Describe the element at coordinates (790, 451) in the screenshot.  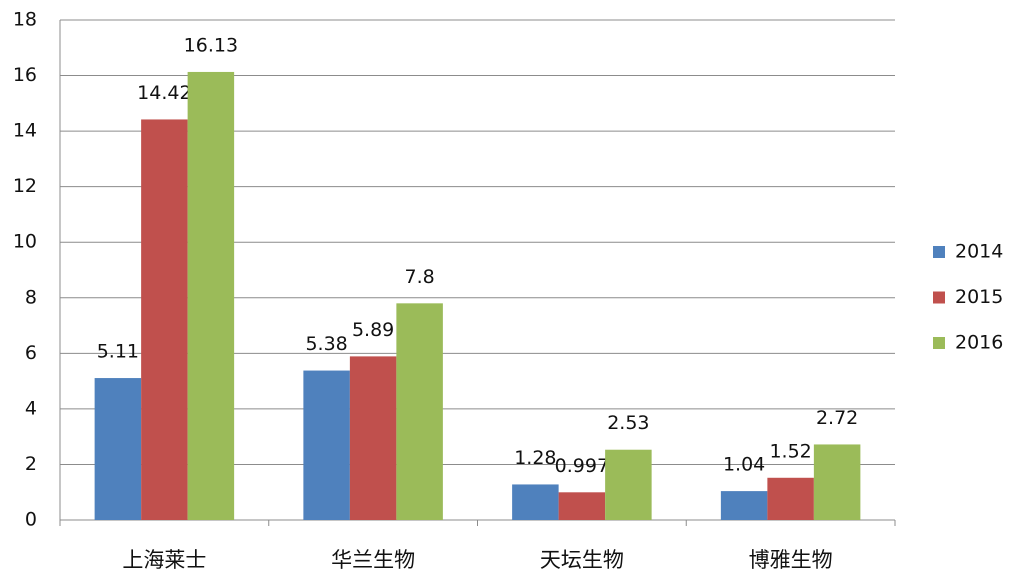
I see `data-label: 1.52` at that location.